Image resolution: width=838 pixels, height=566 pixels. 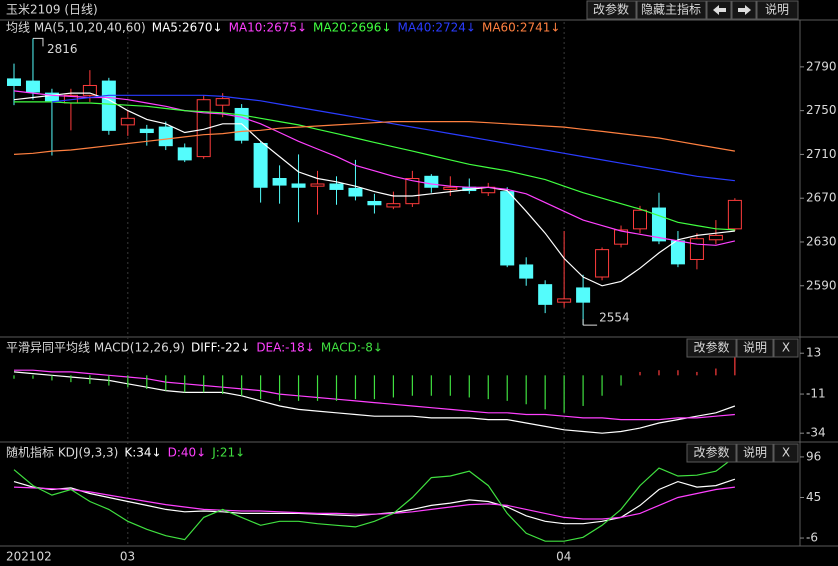 I want to click on y-tick-label: 96, so click(x=813, y=456).